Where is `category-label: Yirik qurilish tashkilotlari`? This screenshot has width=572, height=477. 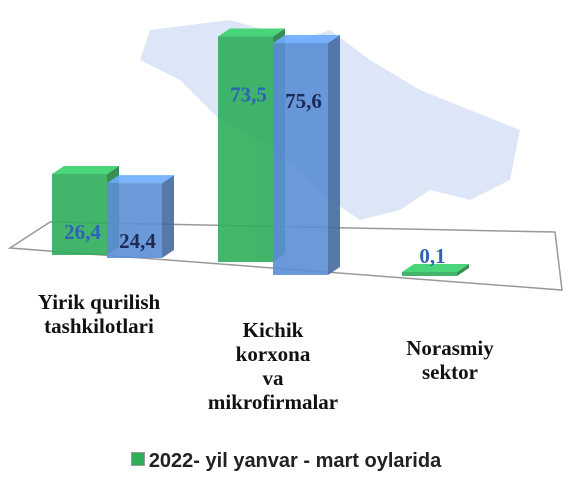
category-label: Yirik qurilish tashkilotlari is located at coordinates (99, 314).